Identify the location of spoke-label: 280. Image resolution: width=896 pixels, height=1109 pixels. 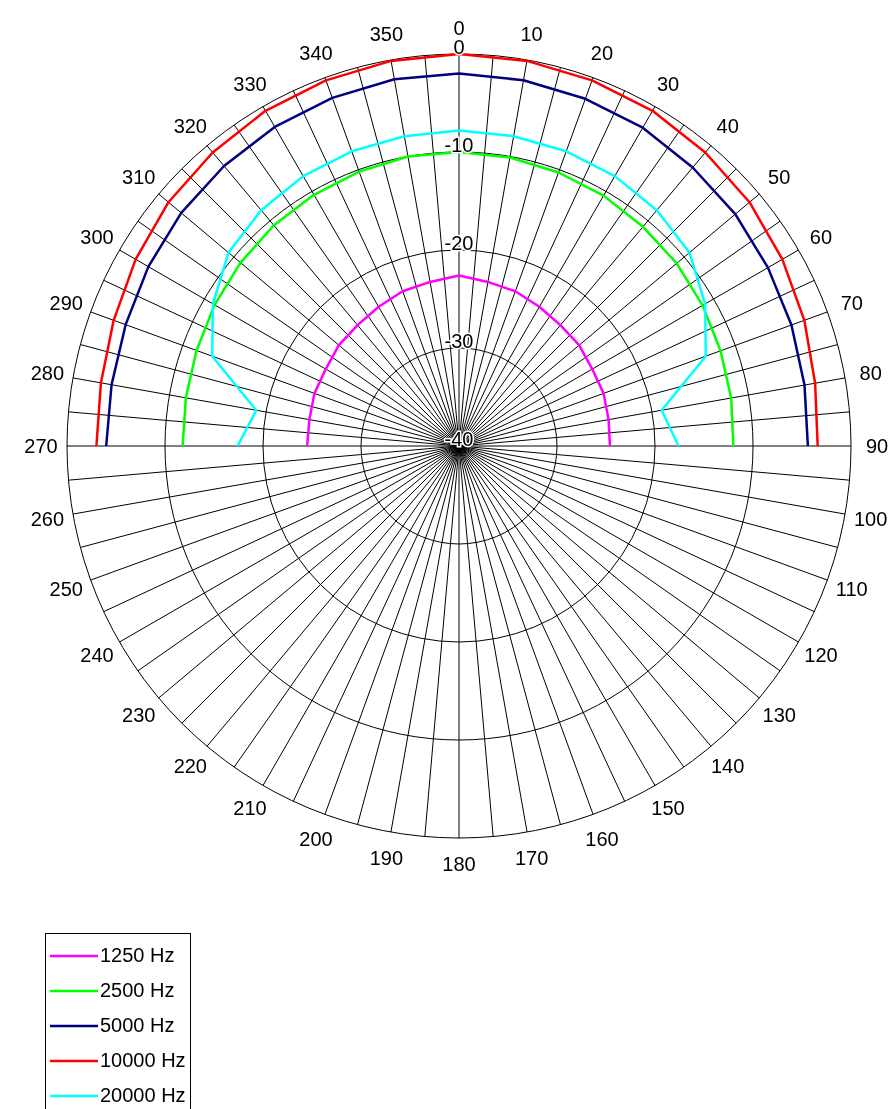
(47, 373).